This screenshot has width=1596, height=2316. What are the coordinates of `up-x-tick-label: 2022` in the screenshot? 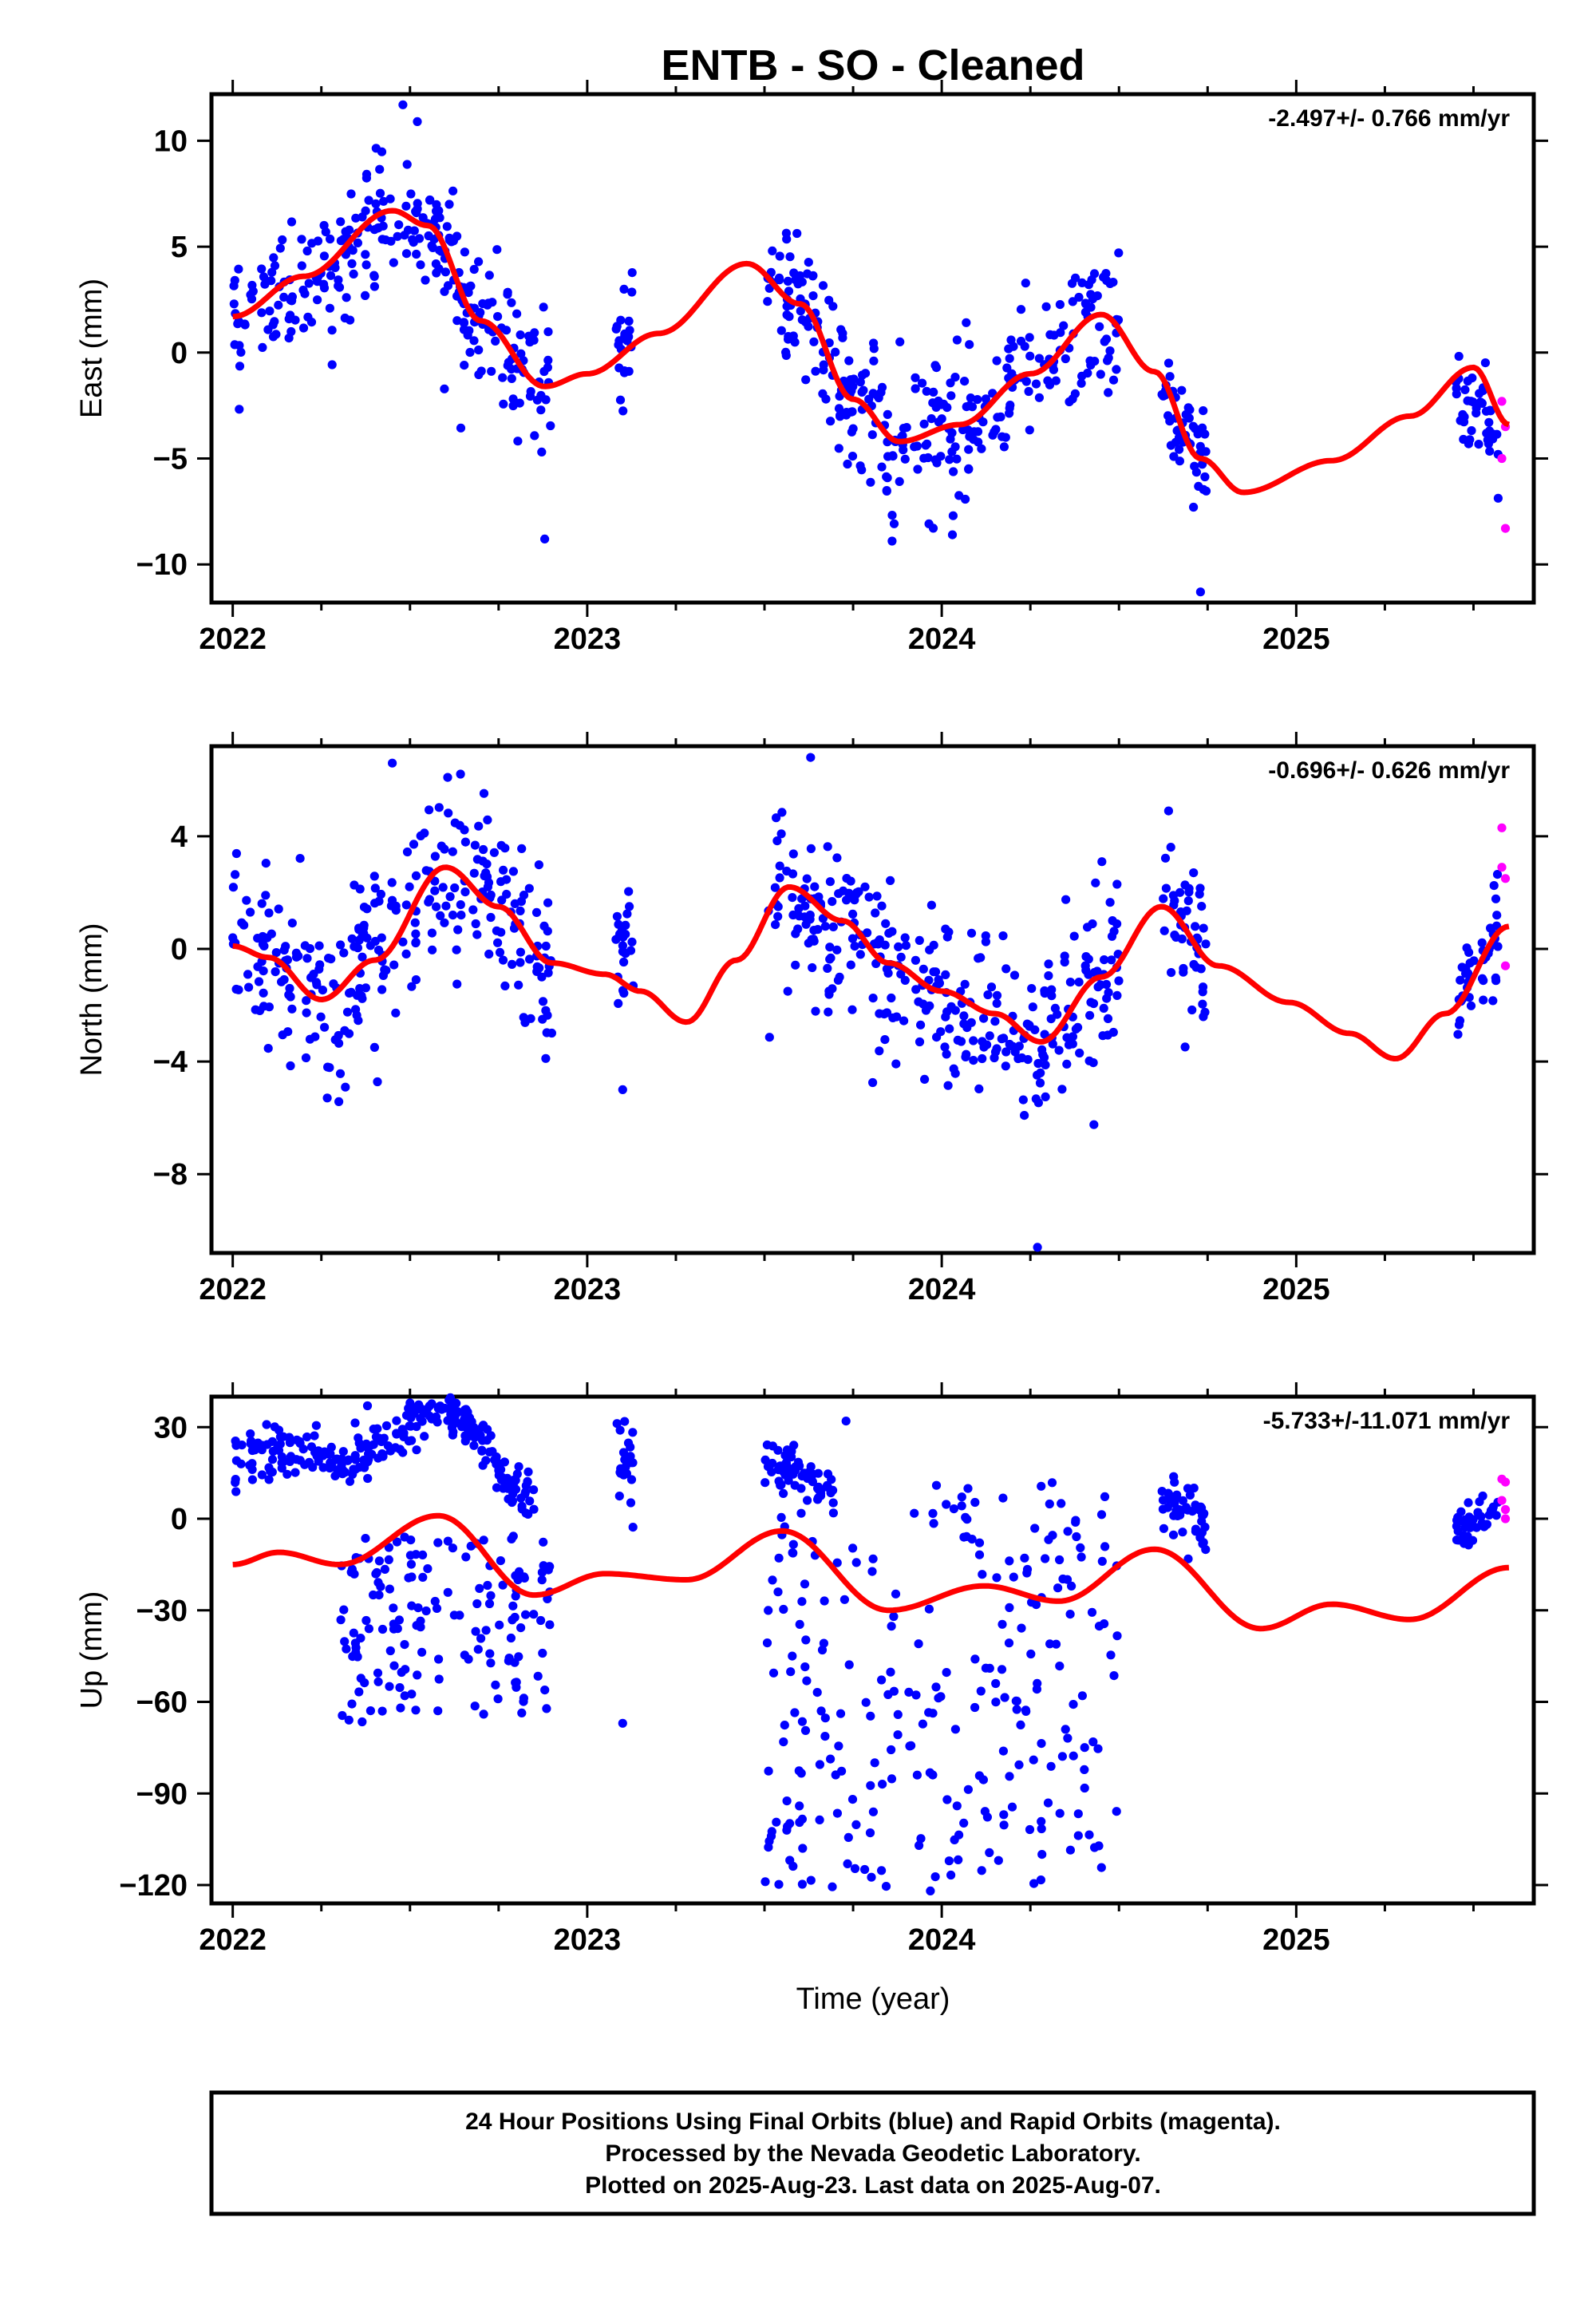 It's located at (233, 1940).